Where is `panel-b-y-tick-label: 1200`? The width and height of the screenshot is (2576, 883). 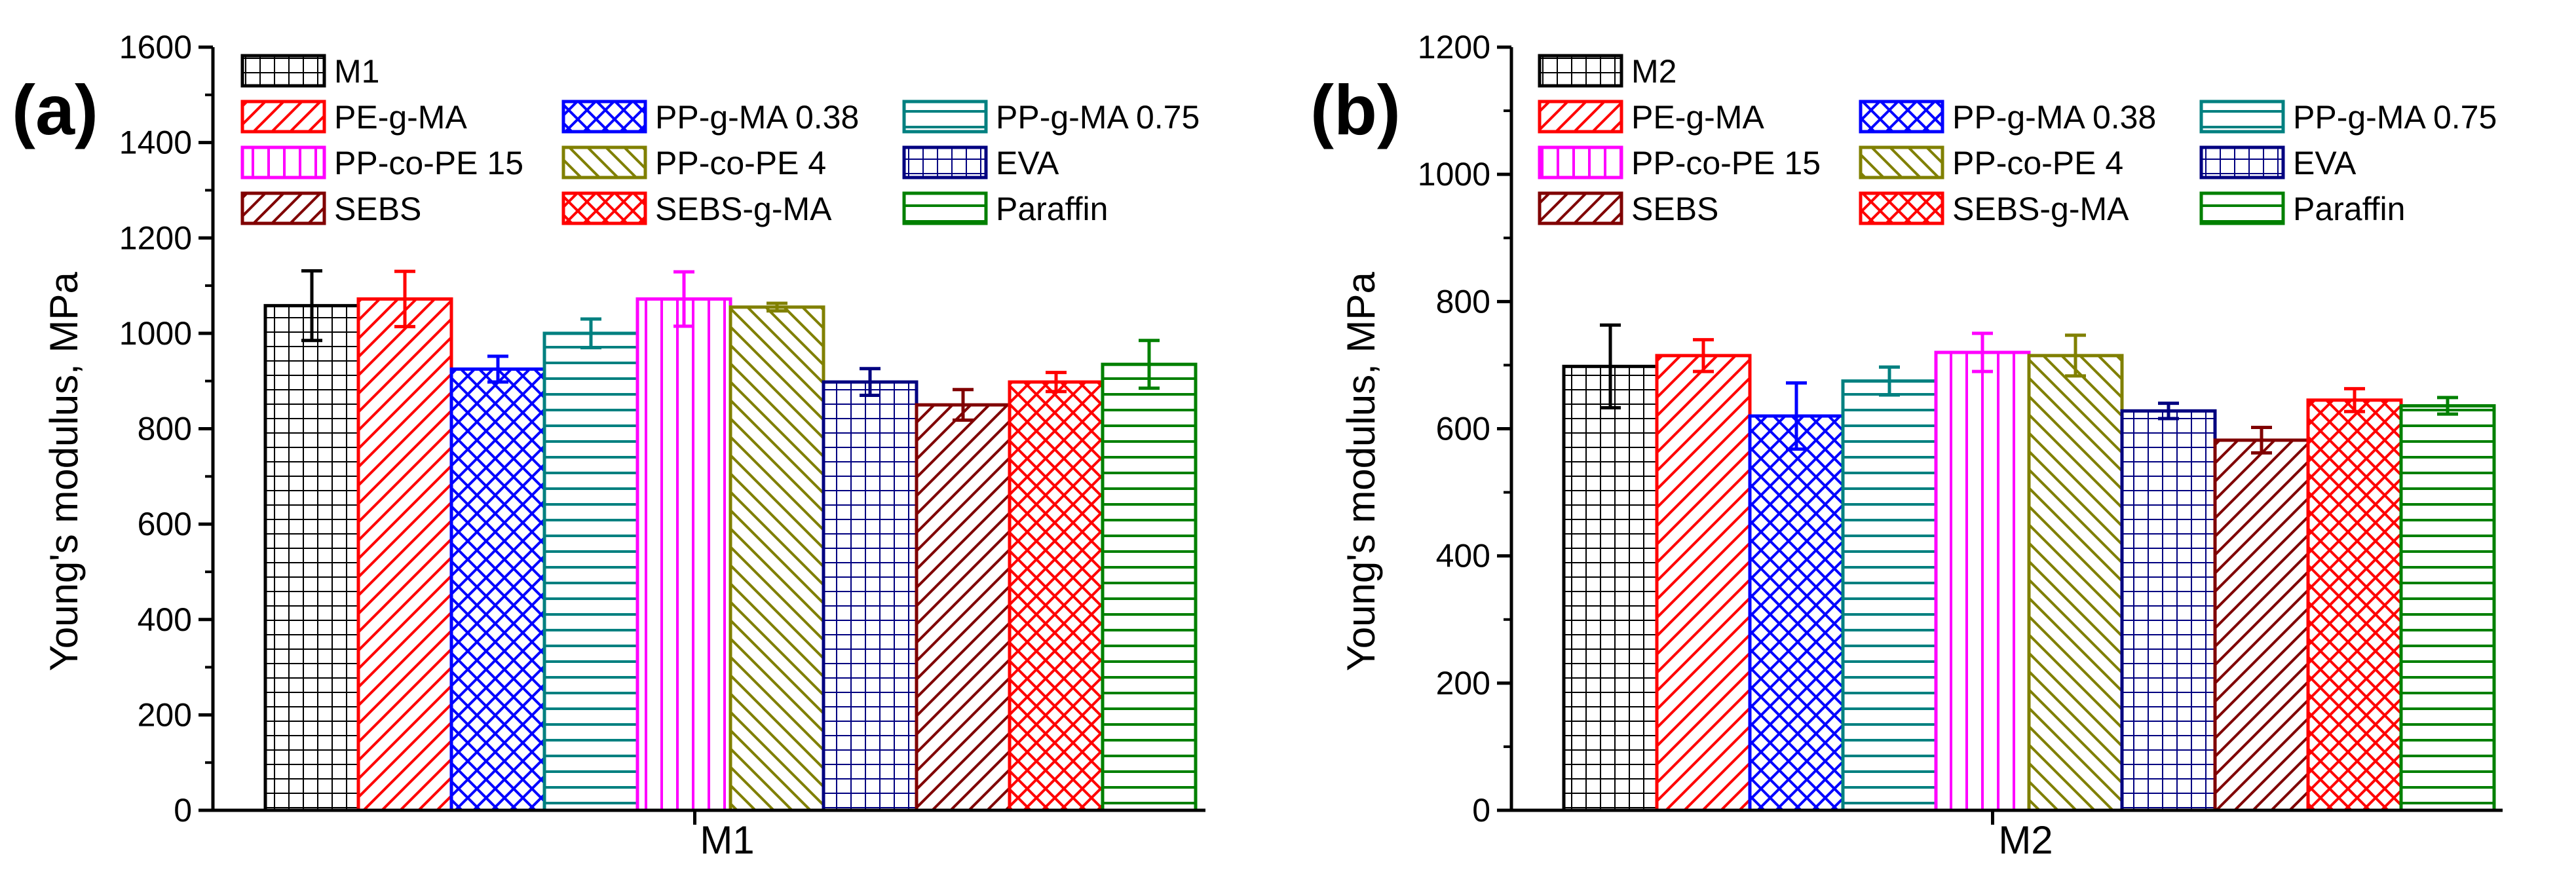 panel-b-y-tick-label: 1200 is located at coordinates (1454, 47).